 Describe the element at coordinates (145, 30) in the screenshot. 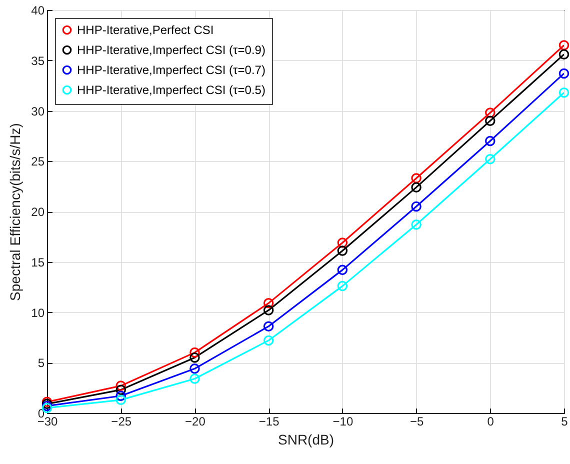

I see `legend-label: HHP-Iterative,Perfect CSI` at that location.